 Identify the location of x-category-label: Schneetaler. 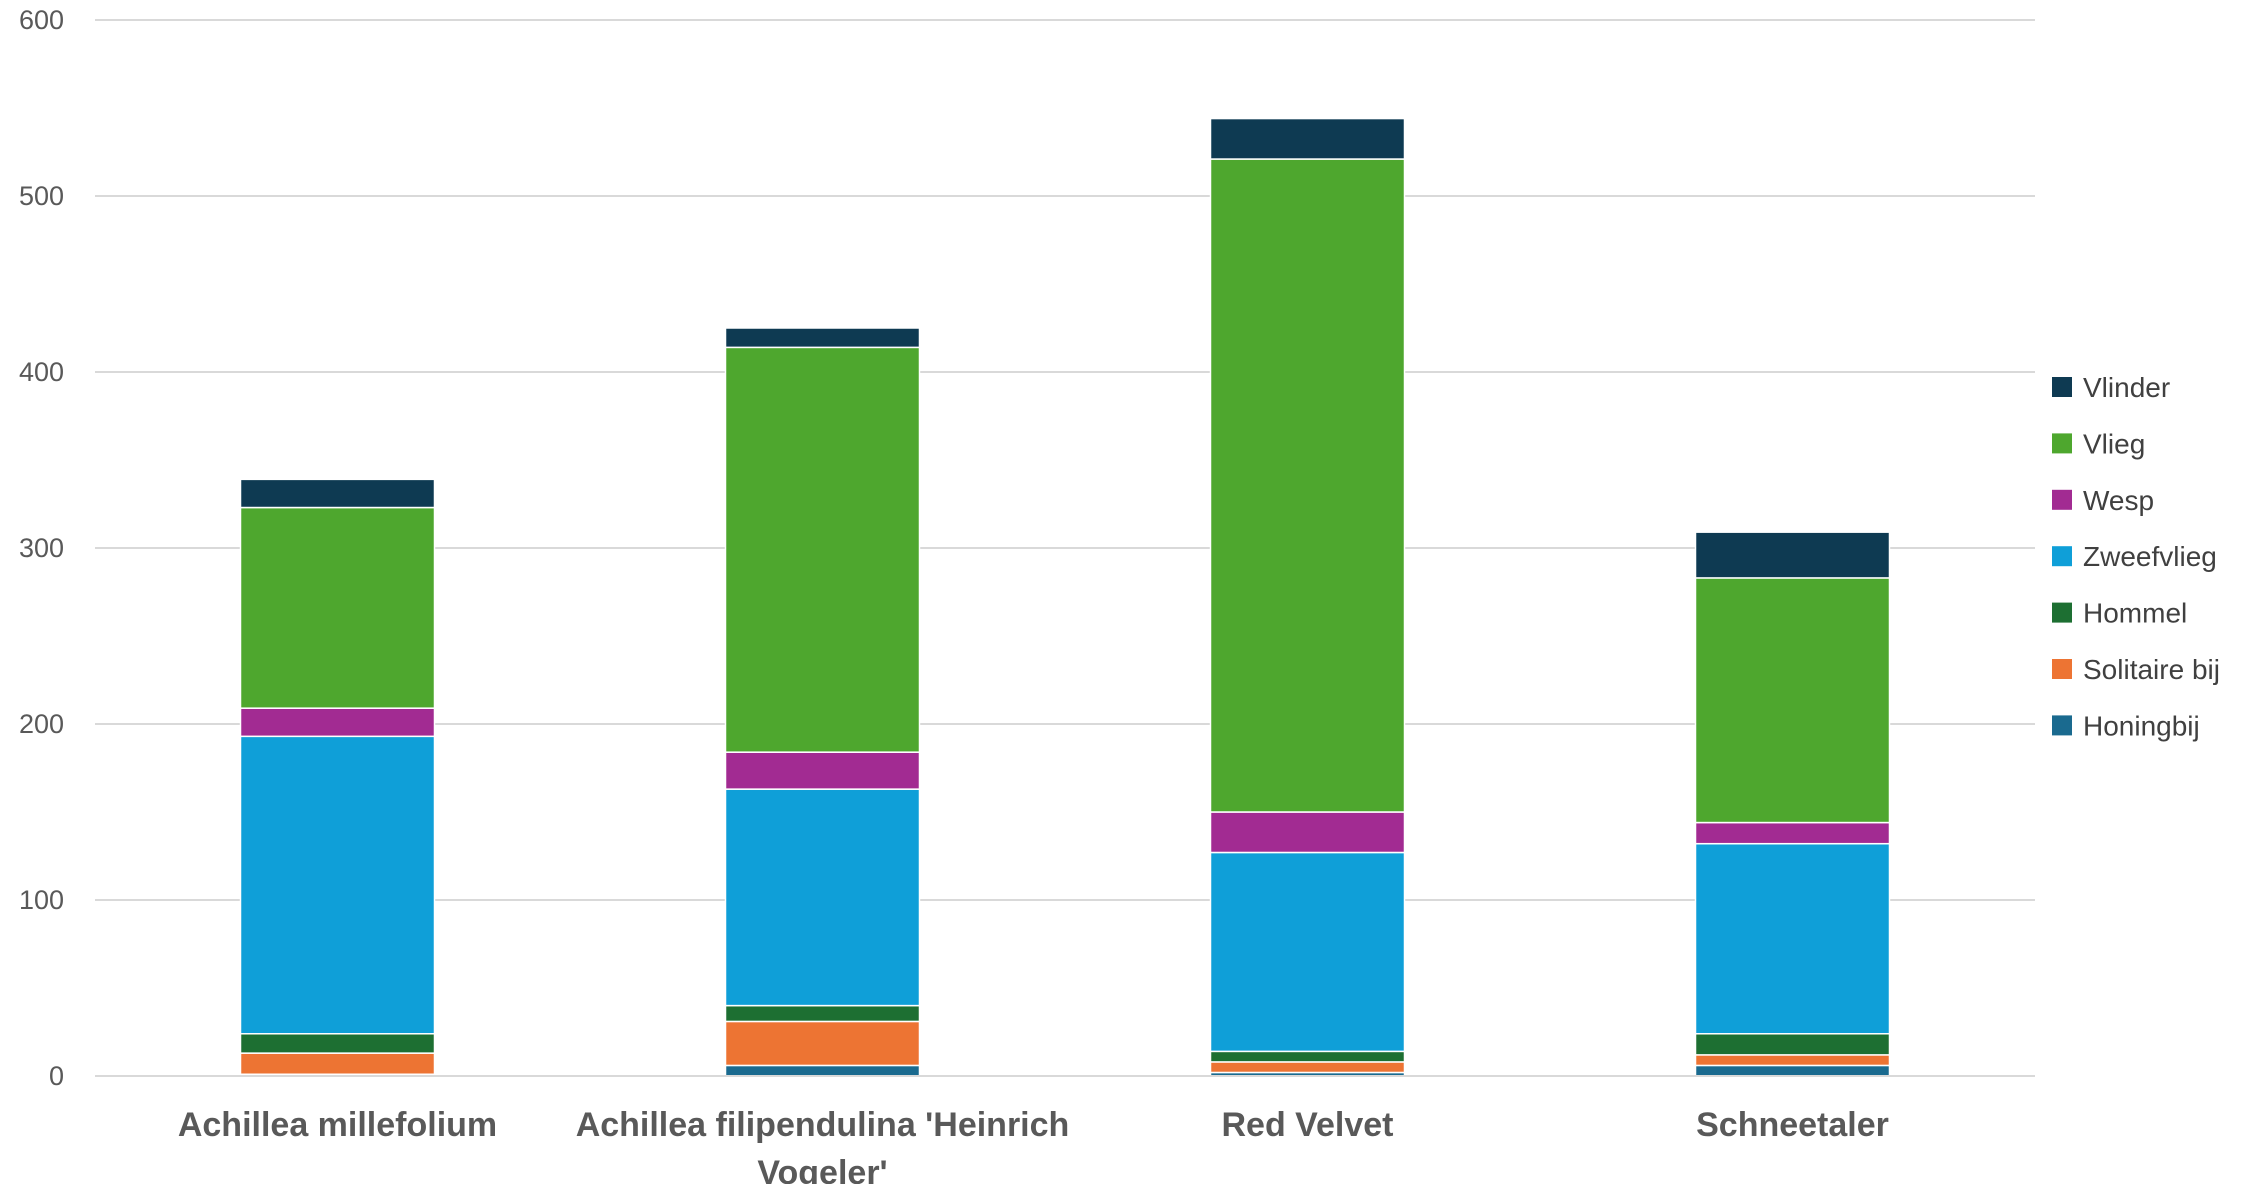
(1792, 1125).